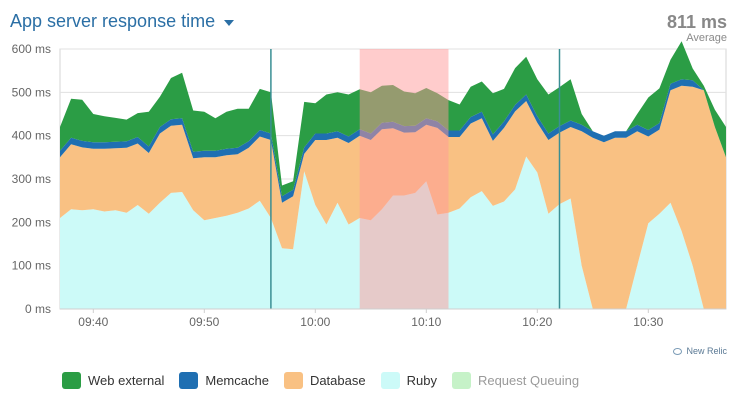 This screenshot has width=747, height=416. I want to click on x-tick-label: 10:20, so click(537, 322).